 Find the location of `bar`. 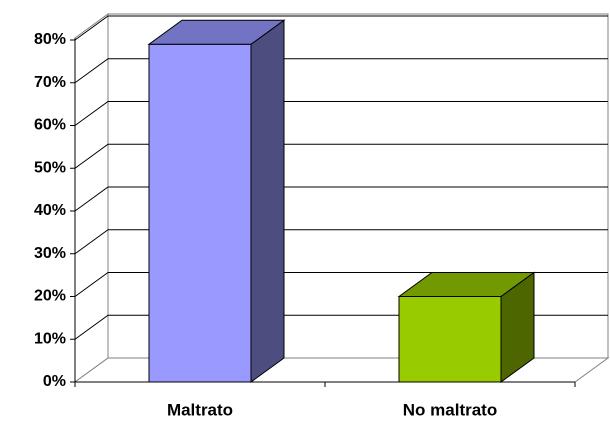

bar is located at coordinates (466, 327).